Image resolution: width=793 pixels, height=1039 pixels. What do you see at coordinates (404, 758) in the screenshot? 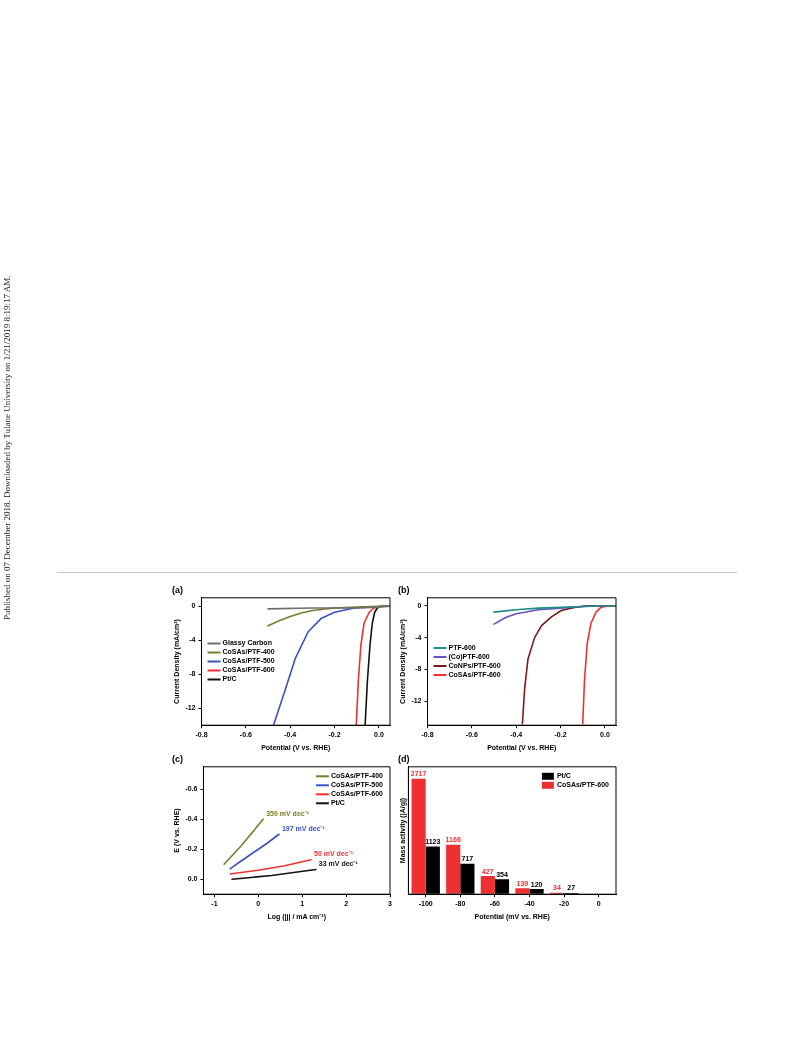
I see `chart-title: (d)` at bounding box center [404, 758].